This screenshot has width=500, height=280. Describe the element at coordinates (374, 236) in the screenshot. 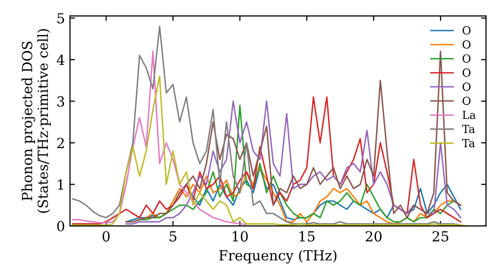

I see `x-tick-label: 20` at that location.